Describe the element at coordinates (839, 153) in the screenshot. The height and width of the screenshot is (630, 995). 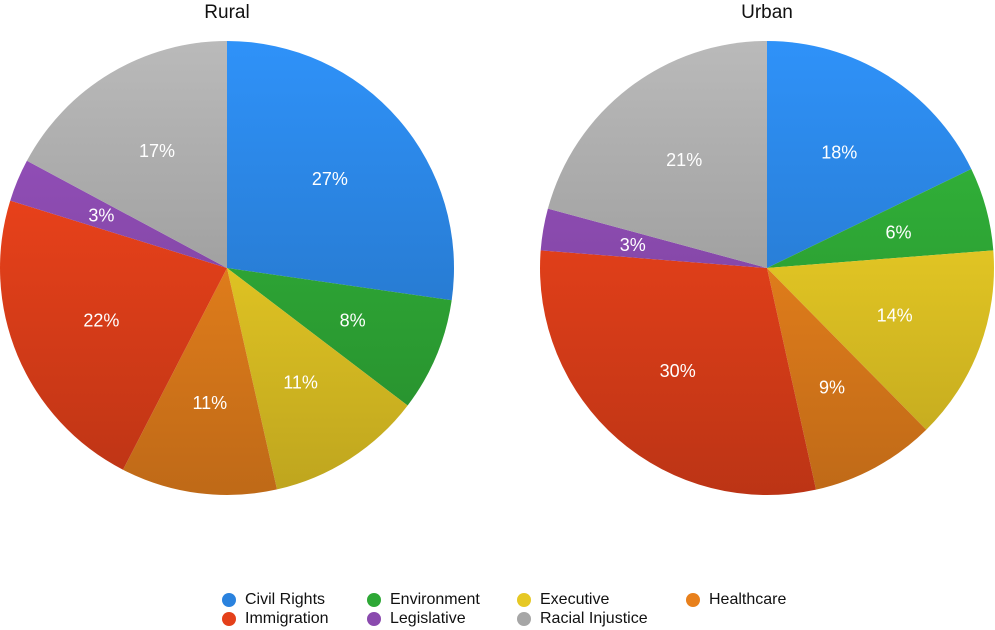
I see `urban-label-civil-rights: 18%` at that location.